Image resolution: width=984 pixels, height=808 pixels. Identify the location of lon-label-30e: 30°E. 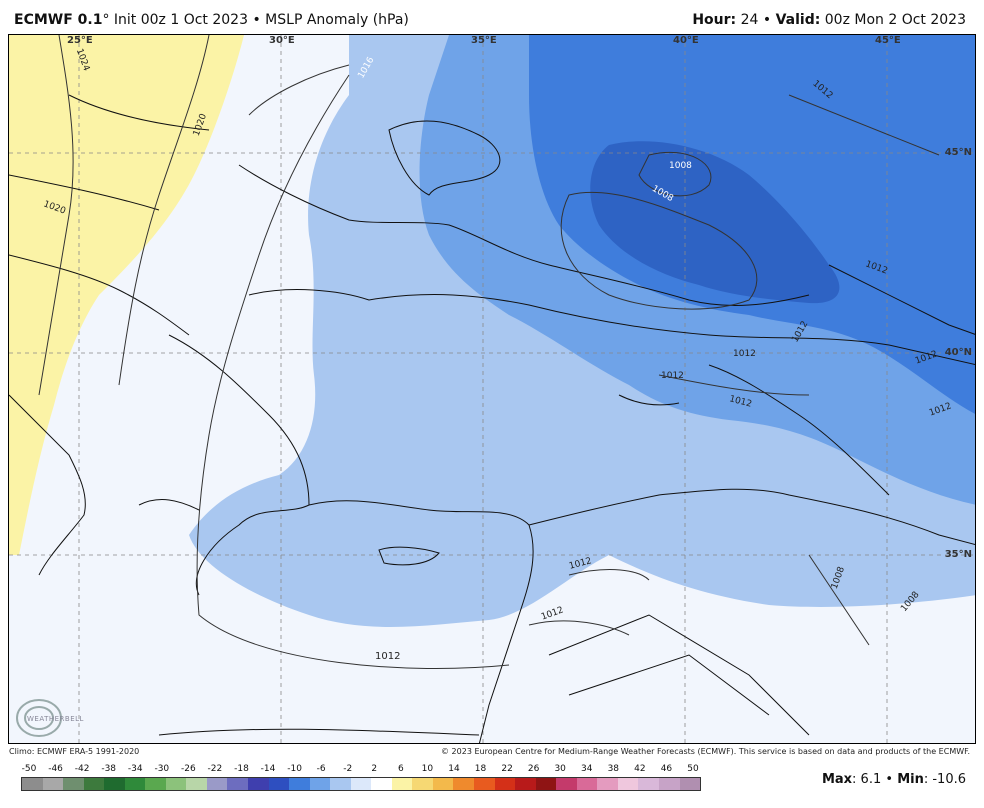
(282, 40).